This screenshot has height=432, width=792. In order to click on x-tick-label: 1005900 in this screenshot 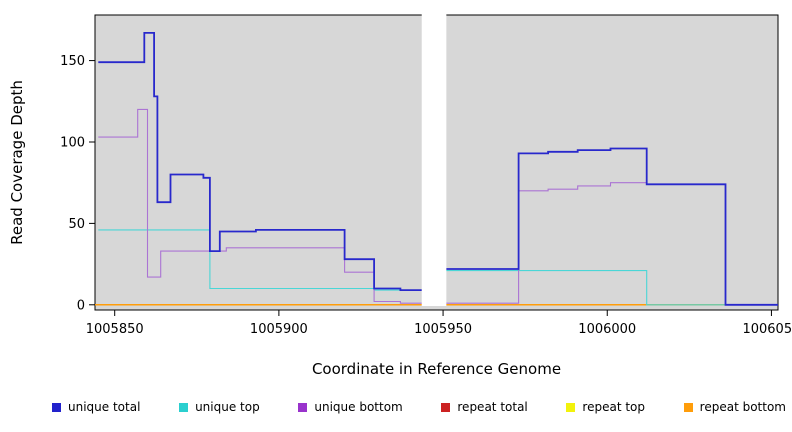, I will do `click(279, 329)`.